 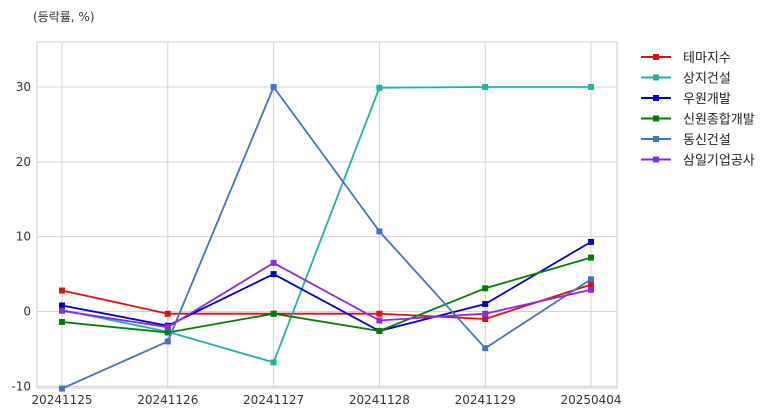 I want to click on legend-label: 삼일기업공사, so click(x=719, y=161).